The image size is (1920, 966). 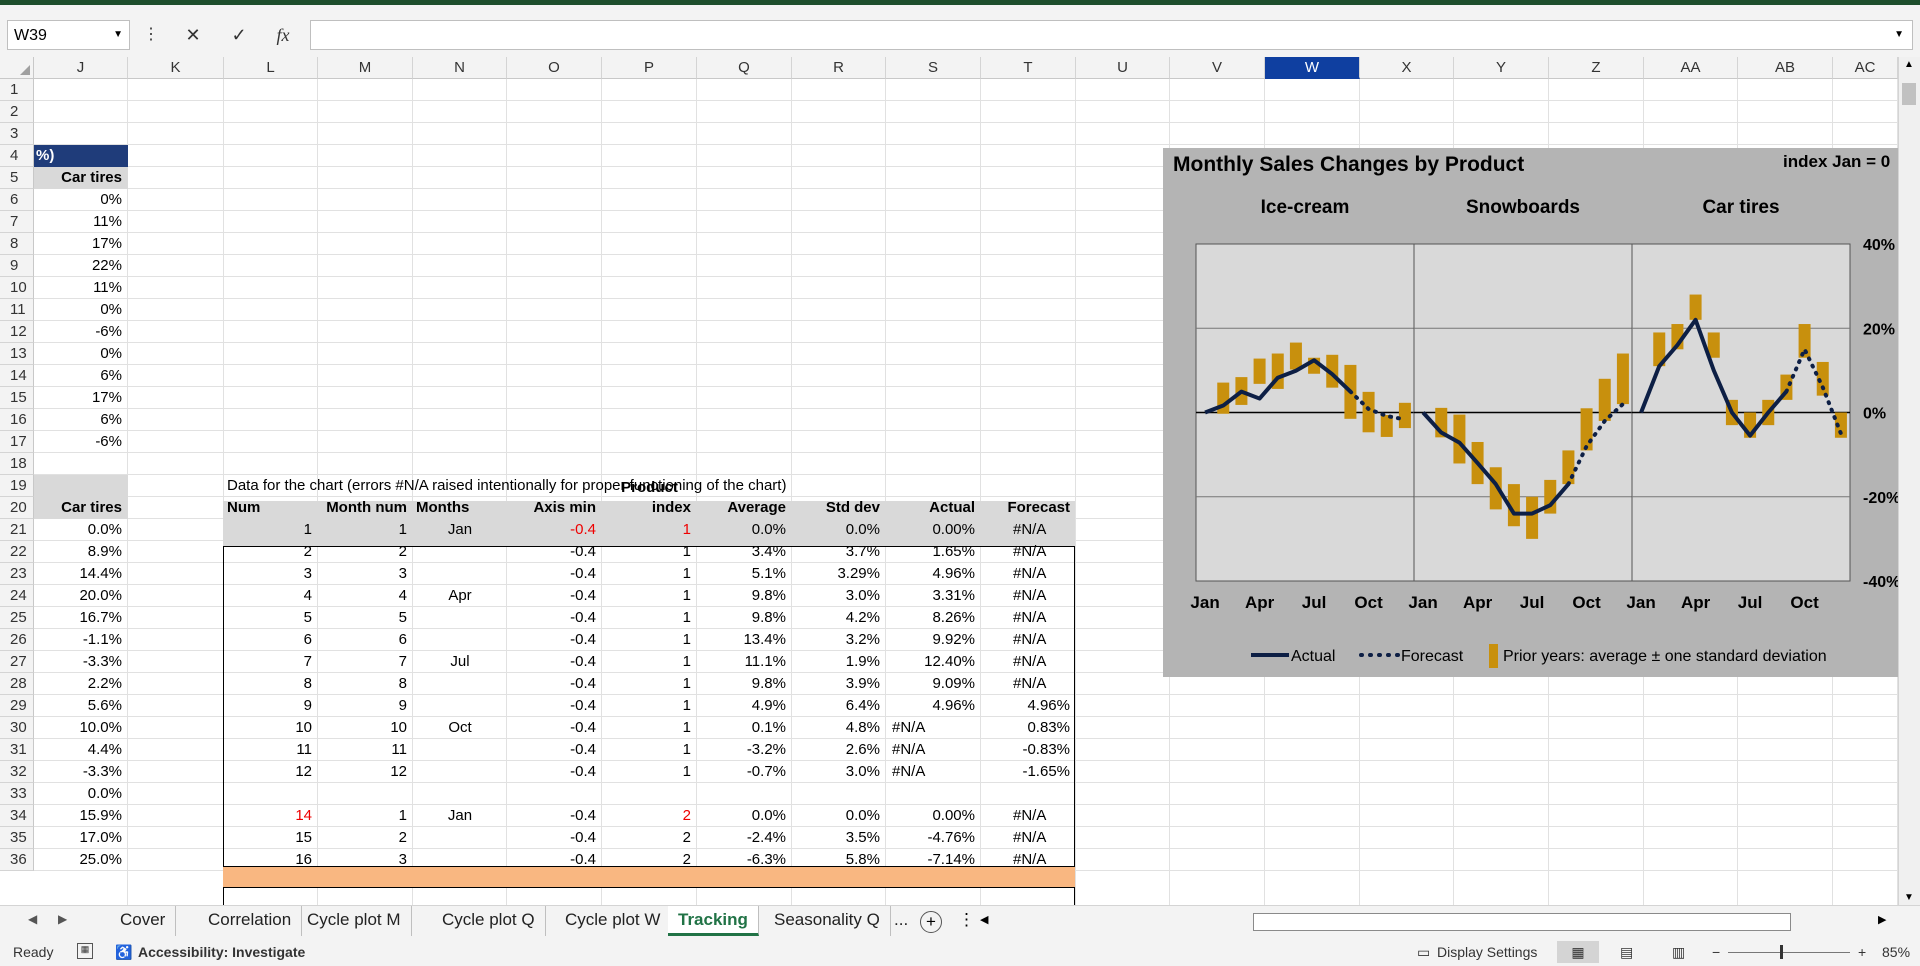 I want to click on table-cell: -1.65%, so click(x=1046, y=771).